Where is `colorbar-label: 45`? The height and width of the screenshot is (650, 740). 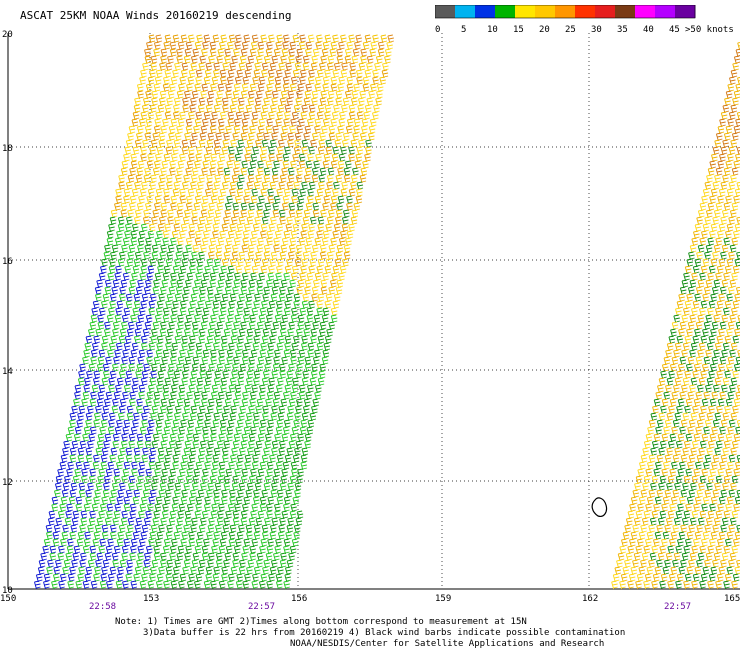 colorbar-label: 45 is located at coordinates (674, 30).